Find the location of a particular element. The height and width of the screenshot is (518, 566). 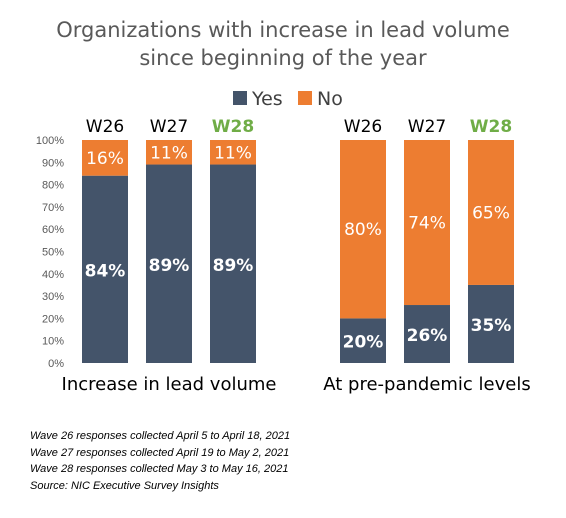

chart-title-line-2: since beginning of the year is located at coordinates (283, 58).